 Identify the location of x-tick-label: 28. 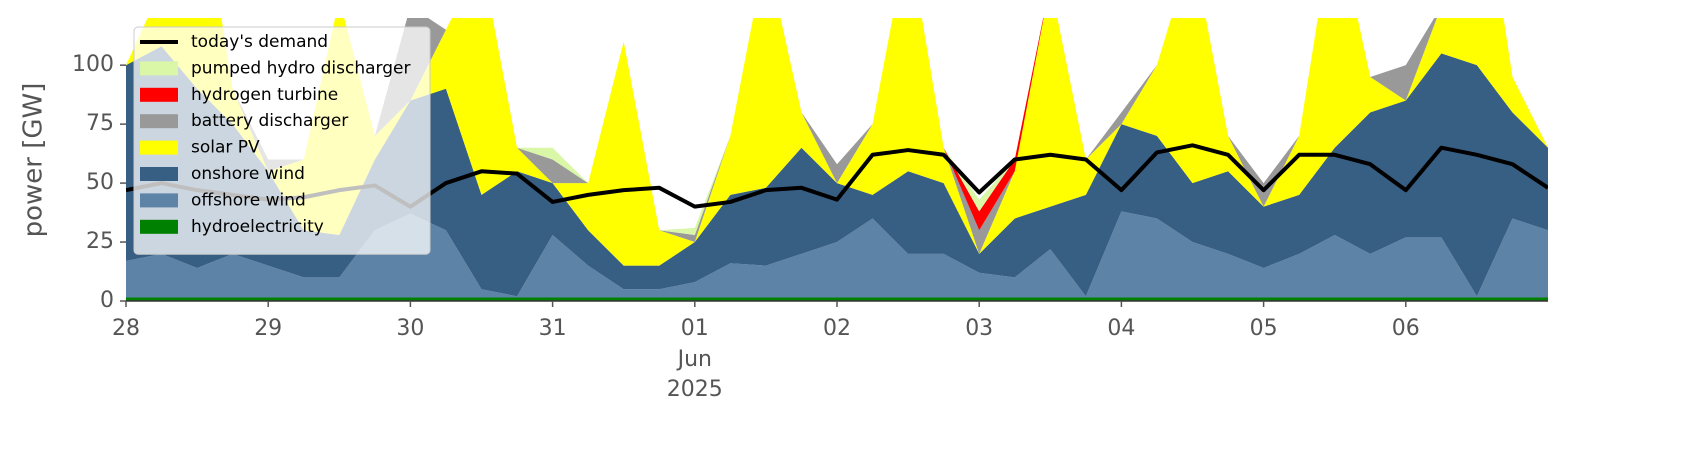
(126, 328).